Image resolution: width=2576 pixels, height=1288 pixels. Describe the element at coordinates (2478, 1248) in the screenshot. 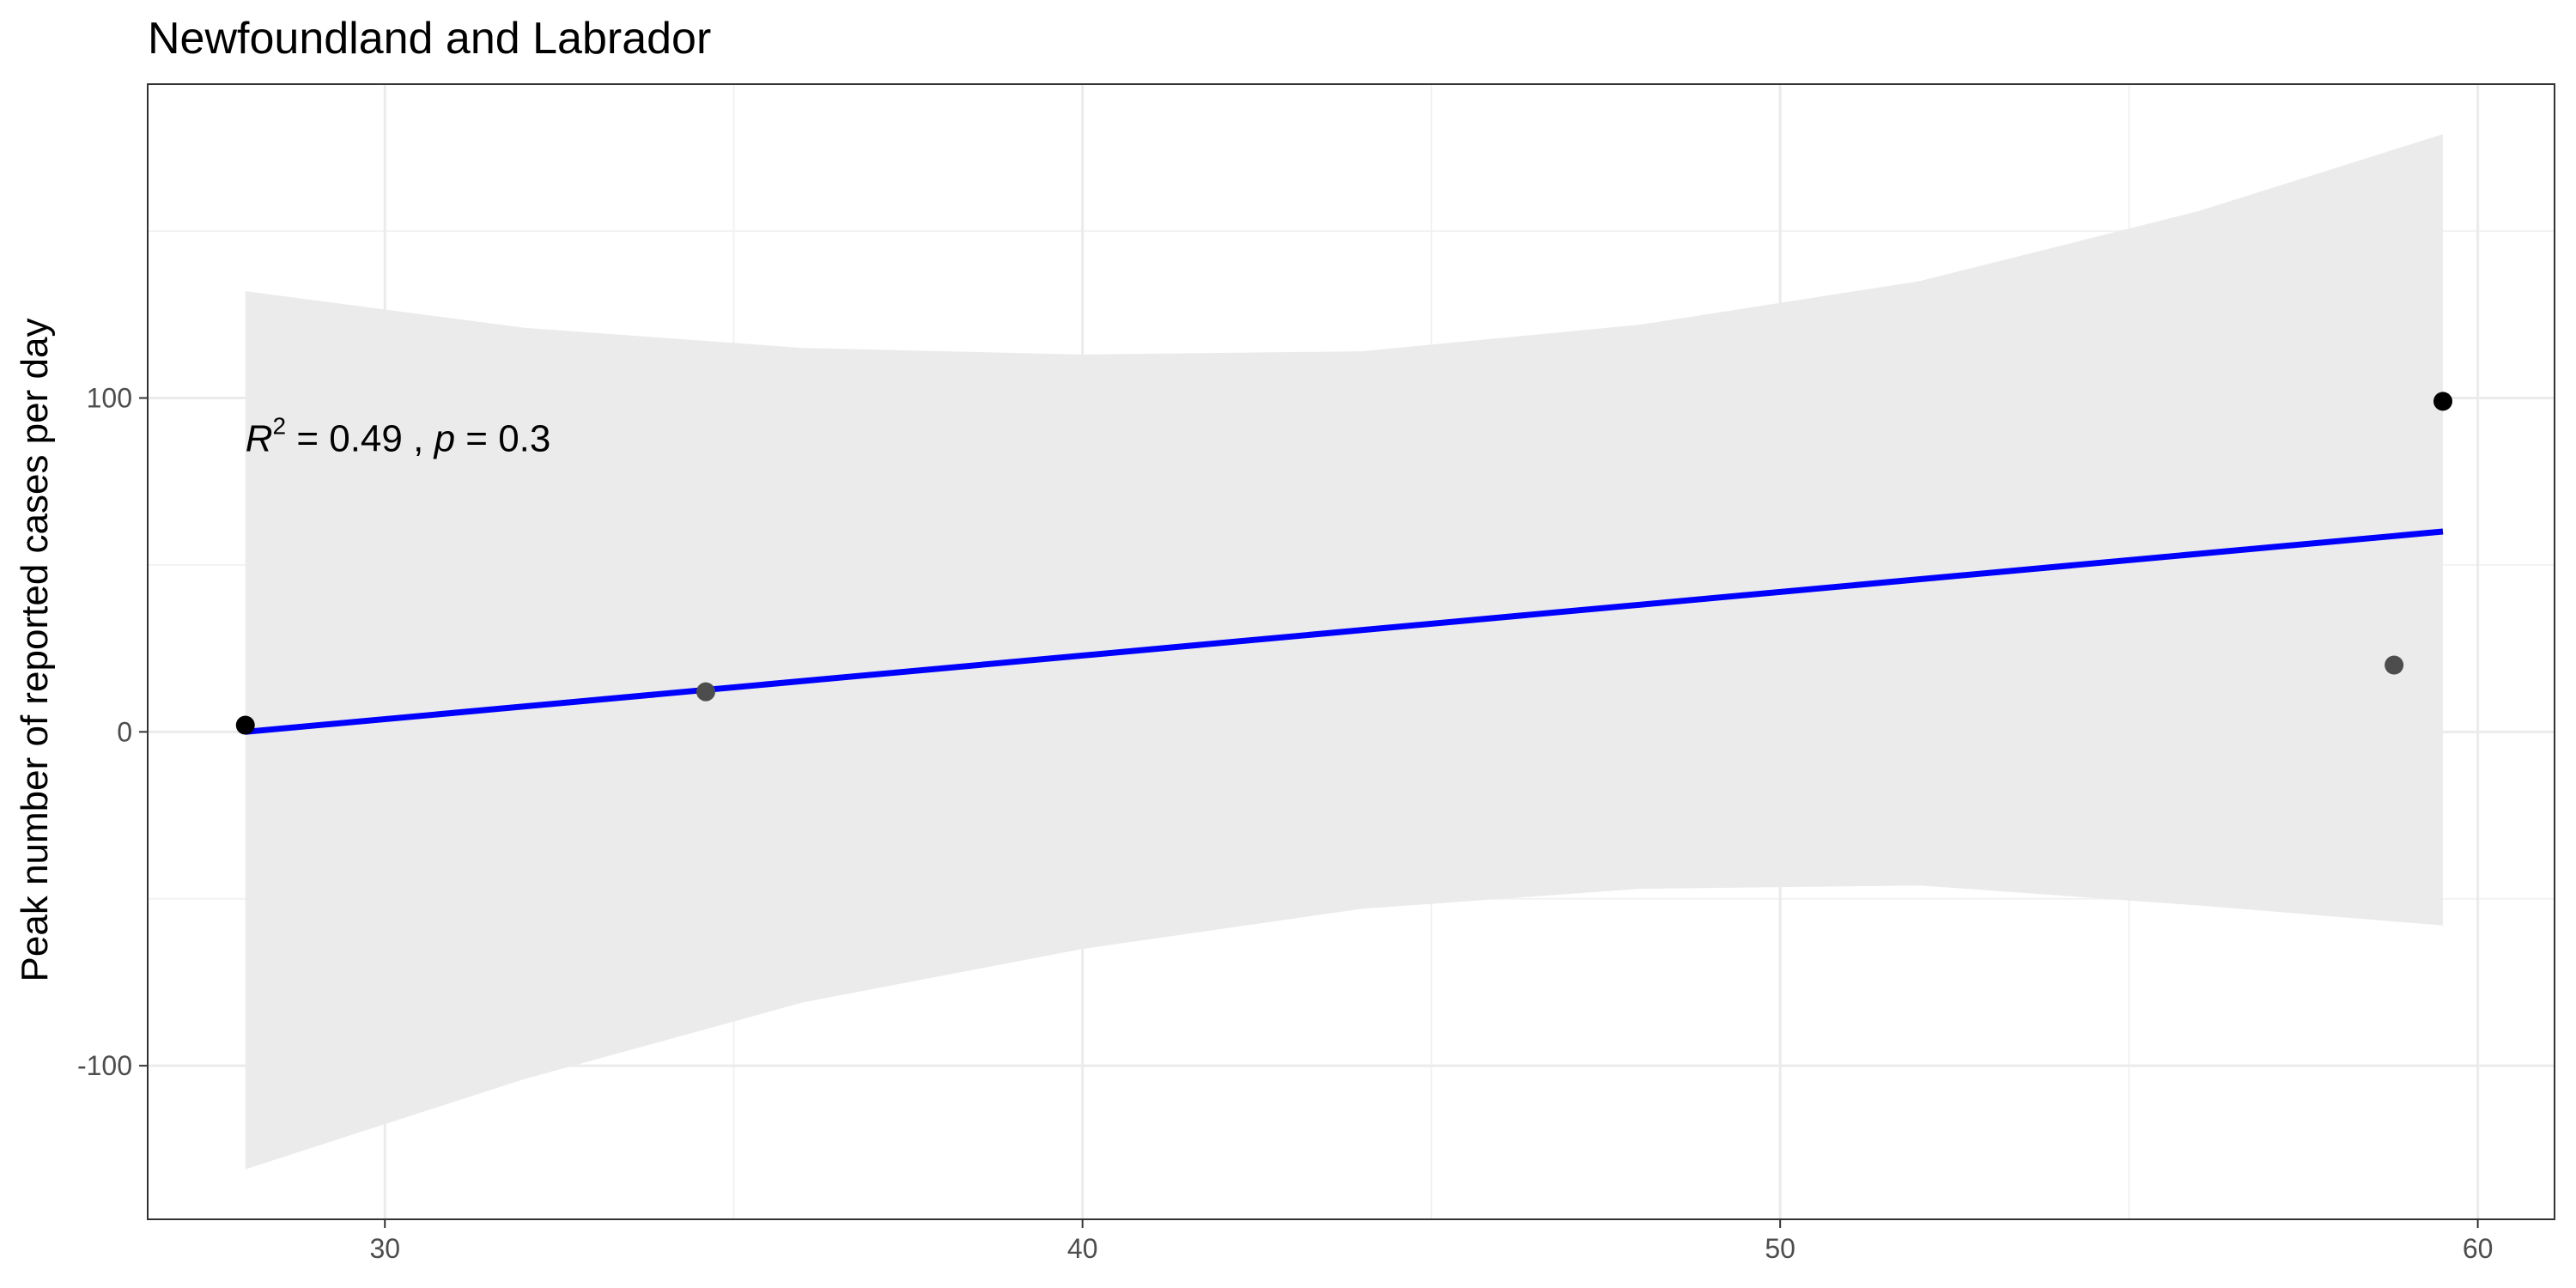

I see `x-tick-label-3: 60` at that location.